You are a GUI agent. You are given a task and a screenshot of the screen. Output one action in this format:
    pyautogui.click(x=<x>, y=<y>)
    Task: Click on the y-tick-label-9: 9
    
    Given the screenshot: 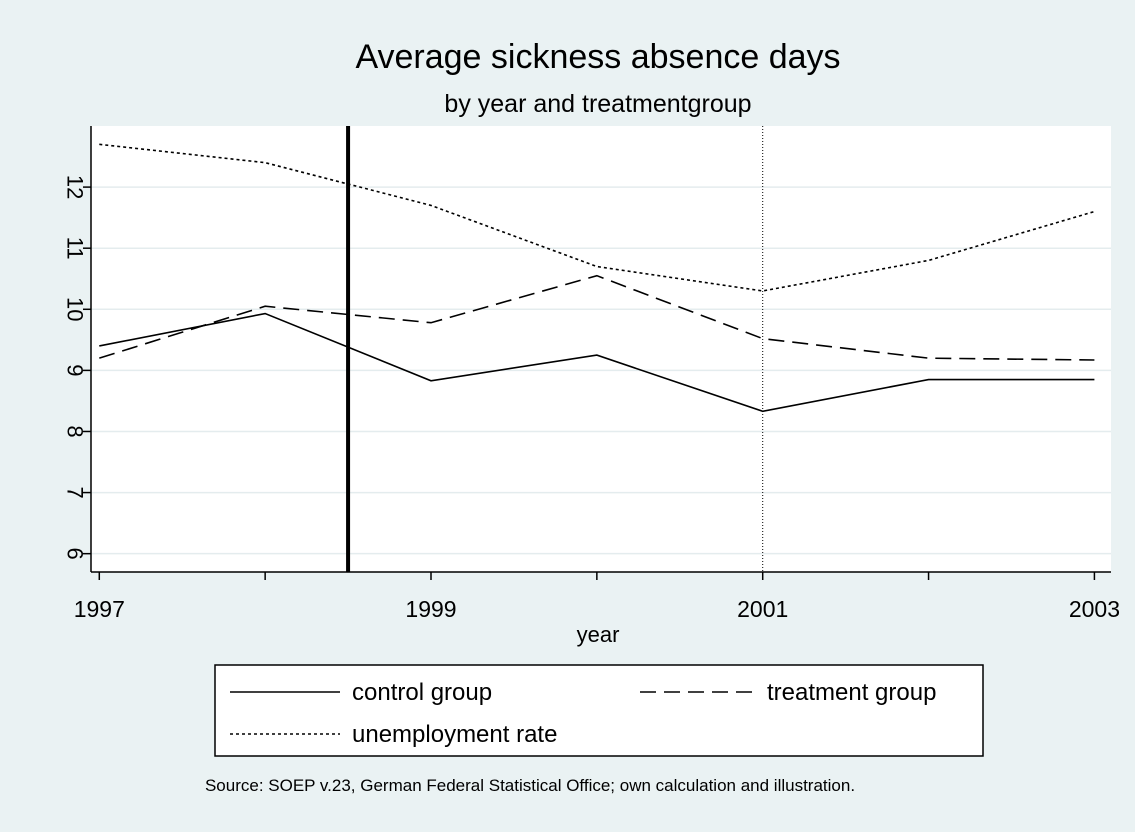 What is the action you would take?
    pyautogui.click(x=74, y=370)
    